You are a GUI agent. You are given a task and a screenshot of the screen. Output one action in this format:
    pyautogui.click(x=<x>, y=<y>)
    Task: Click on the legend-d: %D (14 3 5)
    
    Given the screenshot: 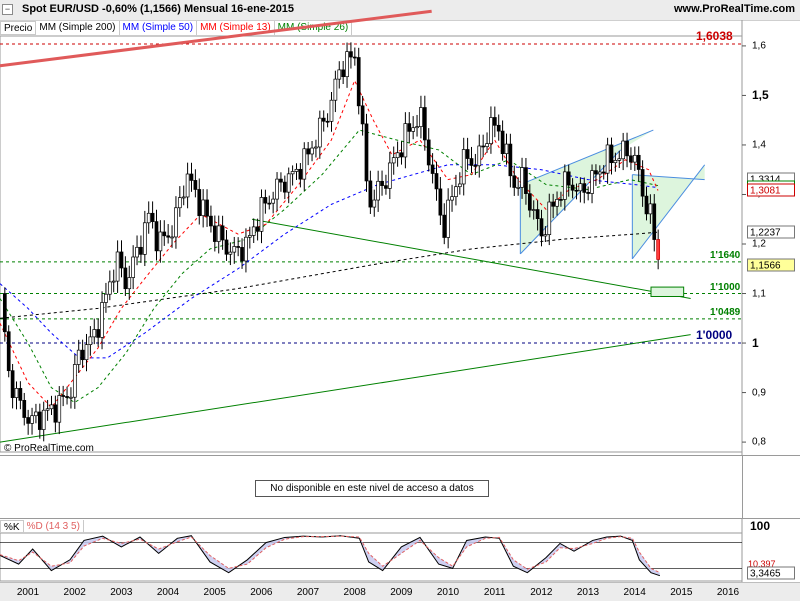 What is the action you would take?
    pyautogui.click(x=54, y=526)
    